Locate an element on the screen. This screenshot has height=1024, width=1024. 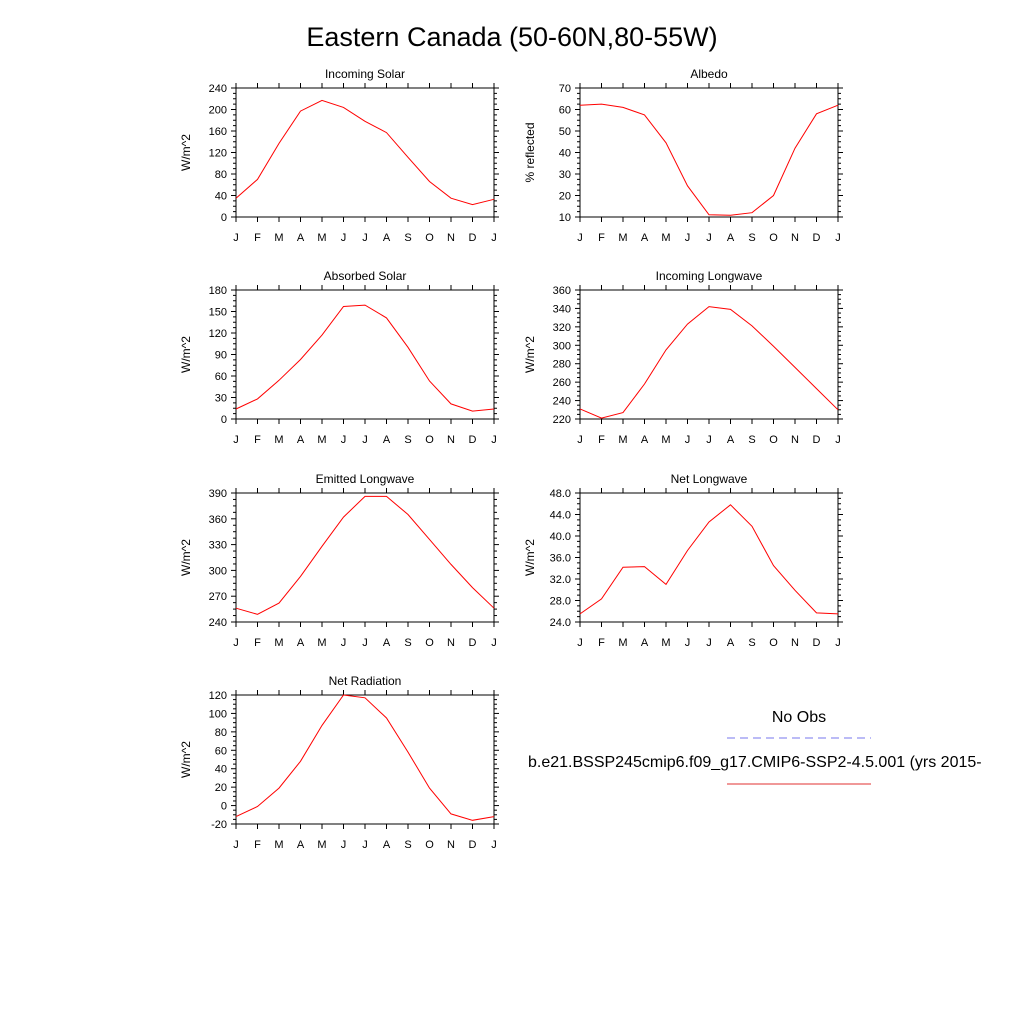
absorbed-solar-series-line is located at coordinates (365, 358).